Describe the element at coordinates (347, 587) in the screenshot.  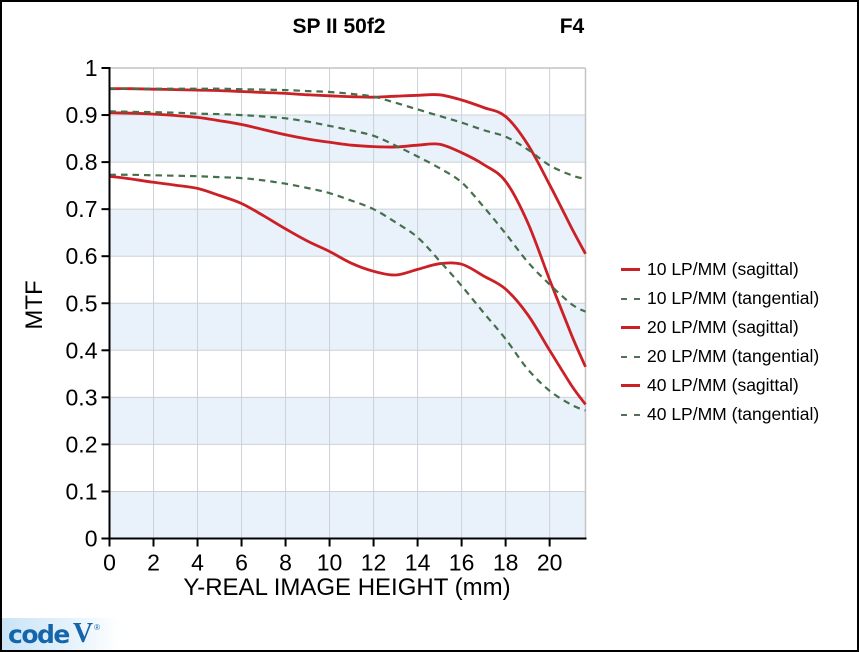
I see `x-axis-title: Y-REAL IMAGE HEIGHT (mm)` at that location.